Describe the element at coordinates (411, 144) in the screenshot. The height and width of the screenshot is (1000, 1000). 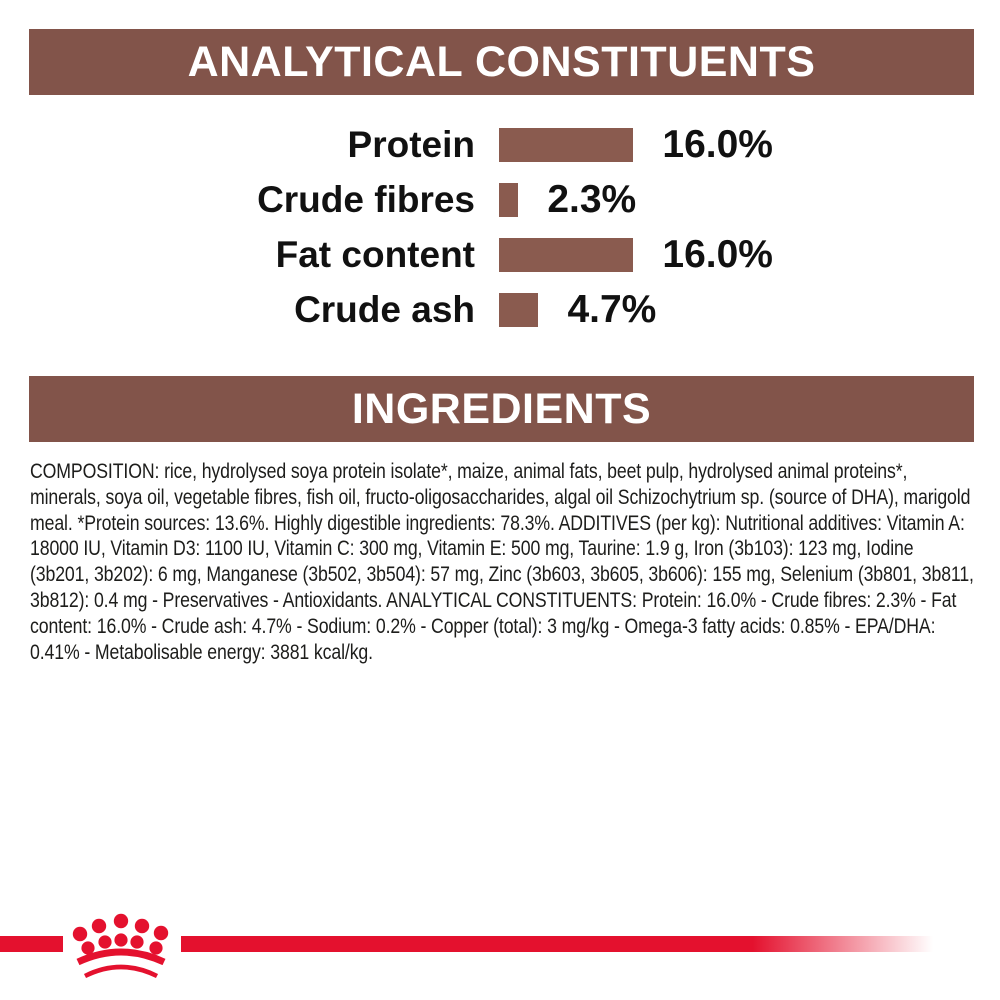
I see `constituent-label: Protein` at that location.